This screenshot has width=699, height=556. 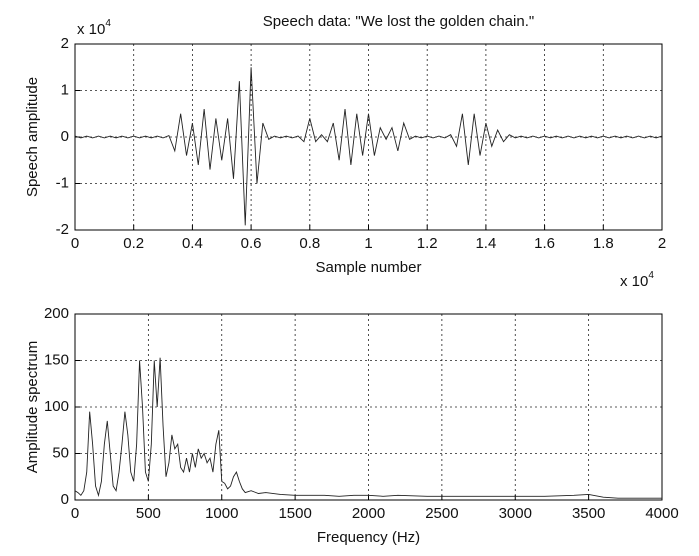 I want to click on x-tick-label: 4000, so click(x=661, y=513).